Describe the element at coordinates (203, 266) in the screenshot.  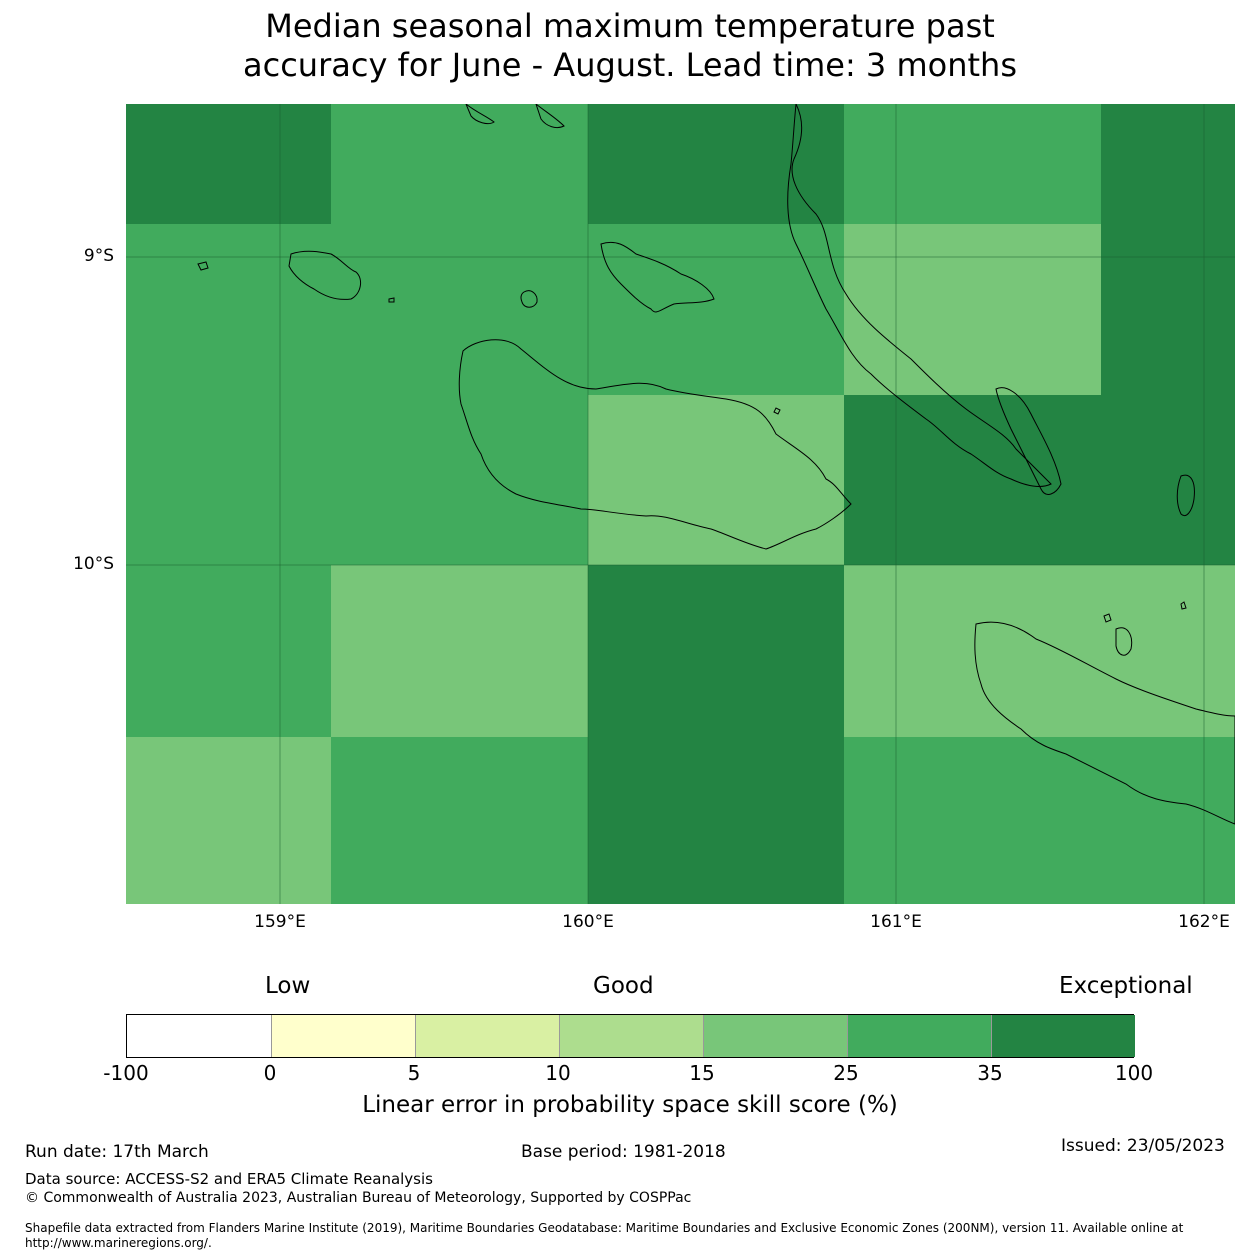
I see `island-tiny-west` at that location.